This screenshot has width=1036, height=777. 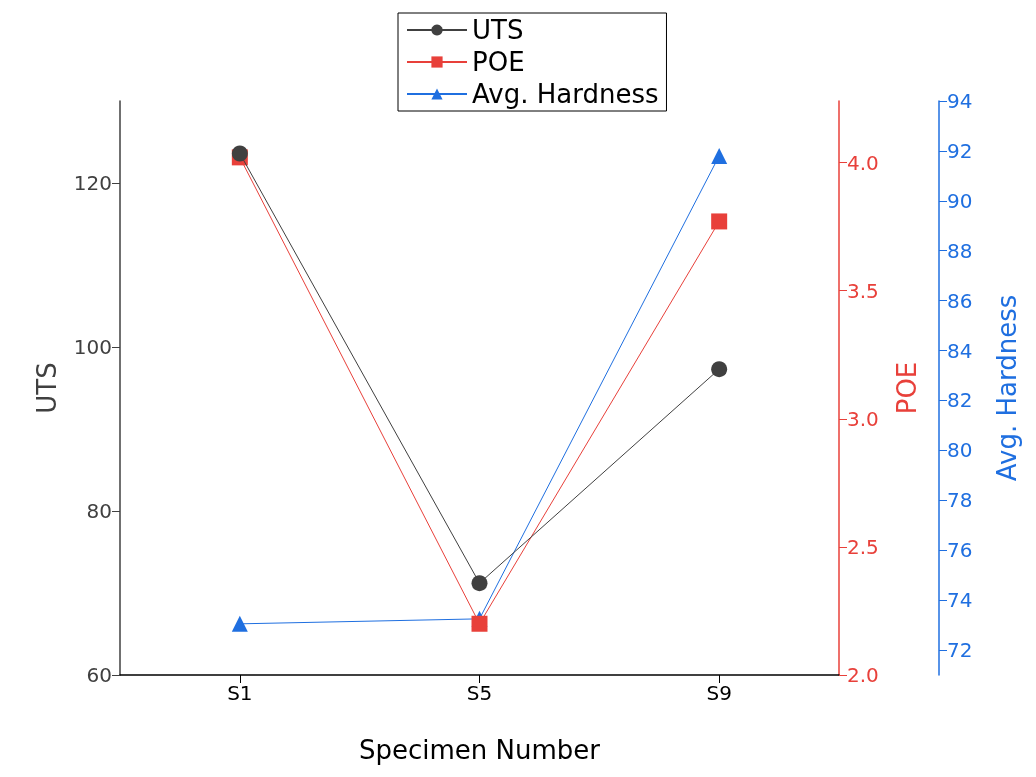 I want to click on y3-tick-label: 80, so click(x=960, y=450).